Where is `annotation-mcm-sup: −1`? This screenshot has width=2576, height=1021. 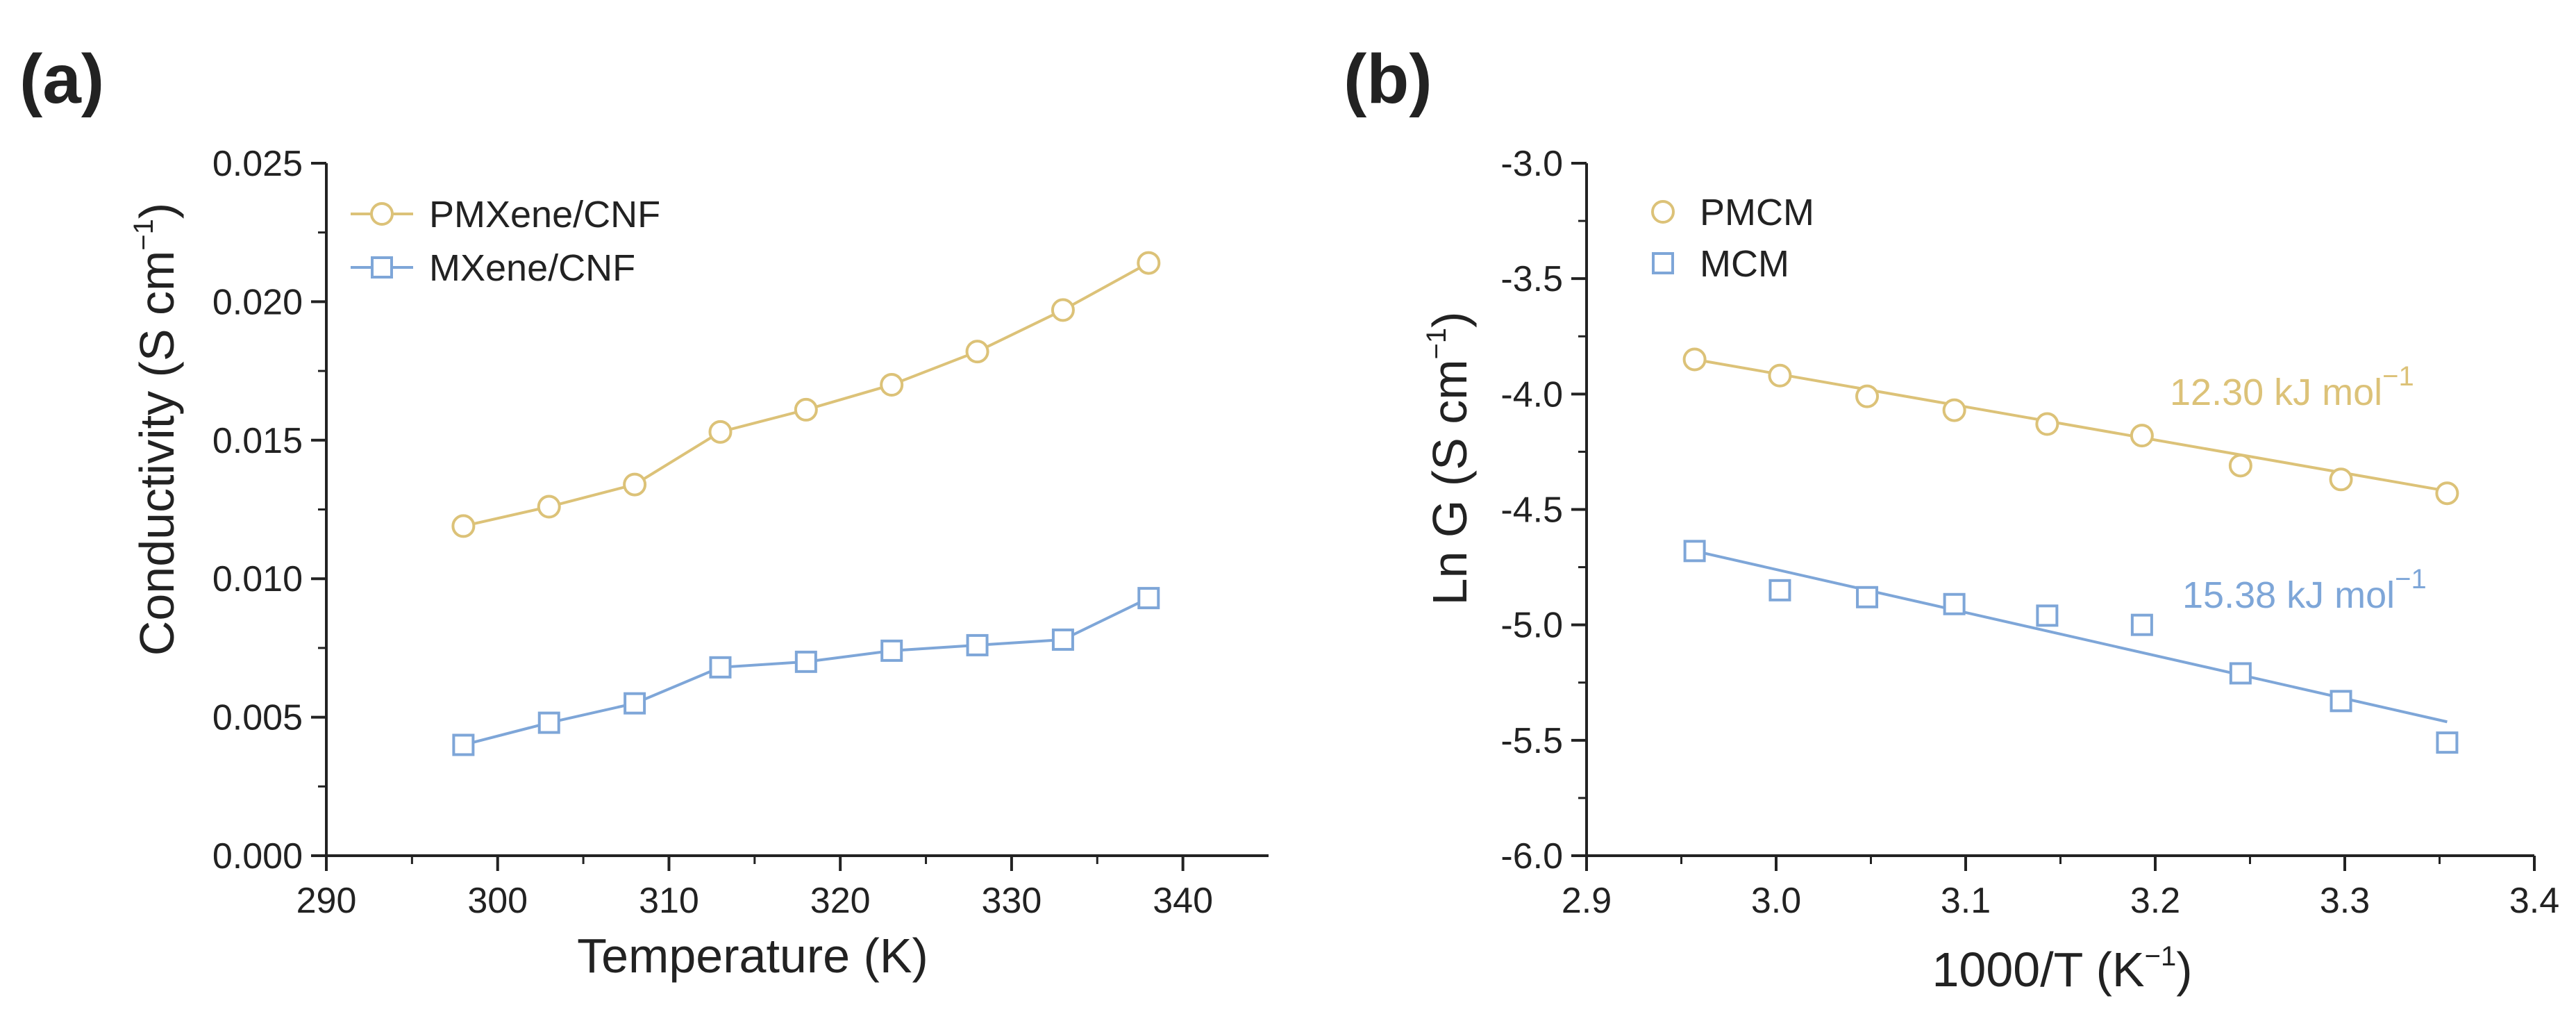
annotation-mcm-sup: −1 is located at coordinates (2411, 579).